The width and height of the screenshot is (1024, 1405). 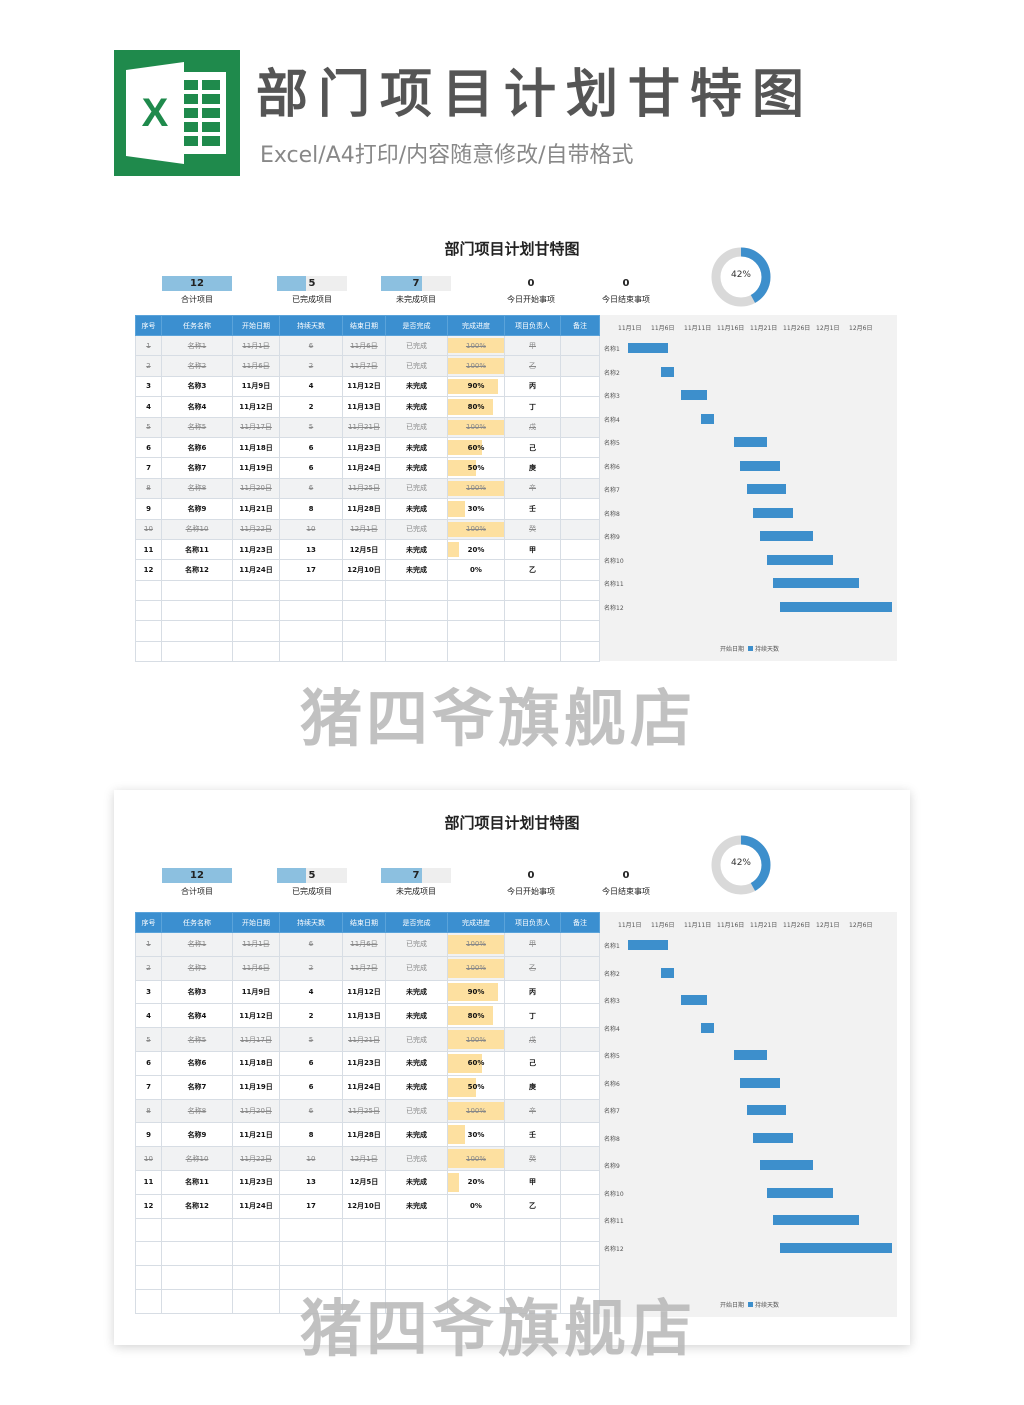 What do you see at coordinates (197, 447) in the screenshot?
I see `cell-name: 名称6` at bounding box center [197, 447].